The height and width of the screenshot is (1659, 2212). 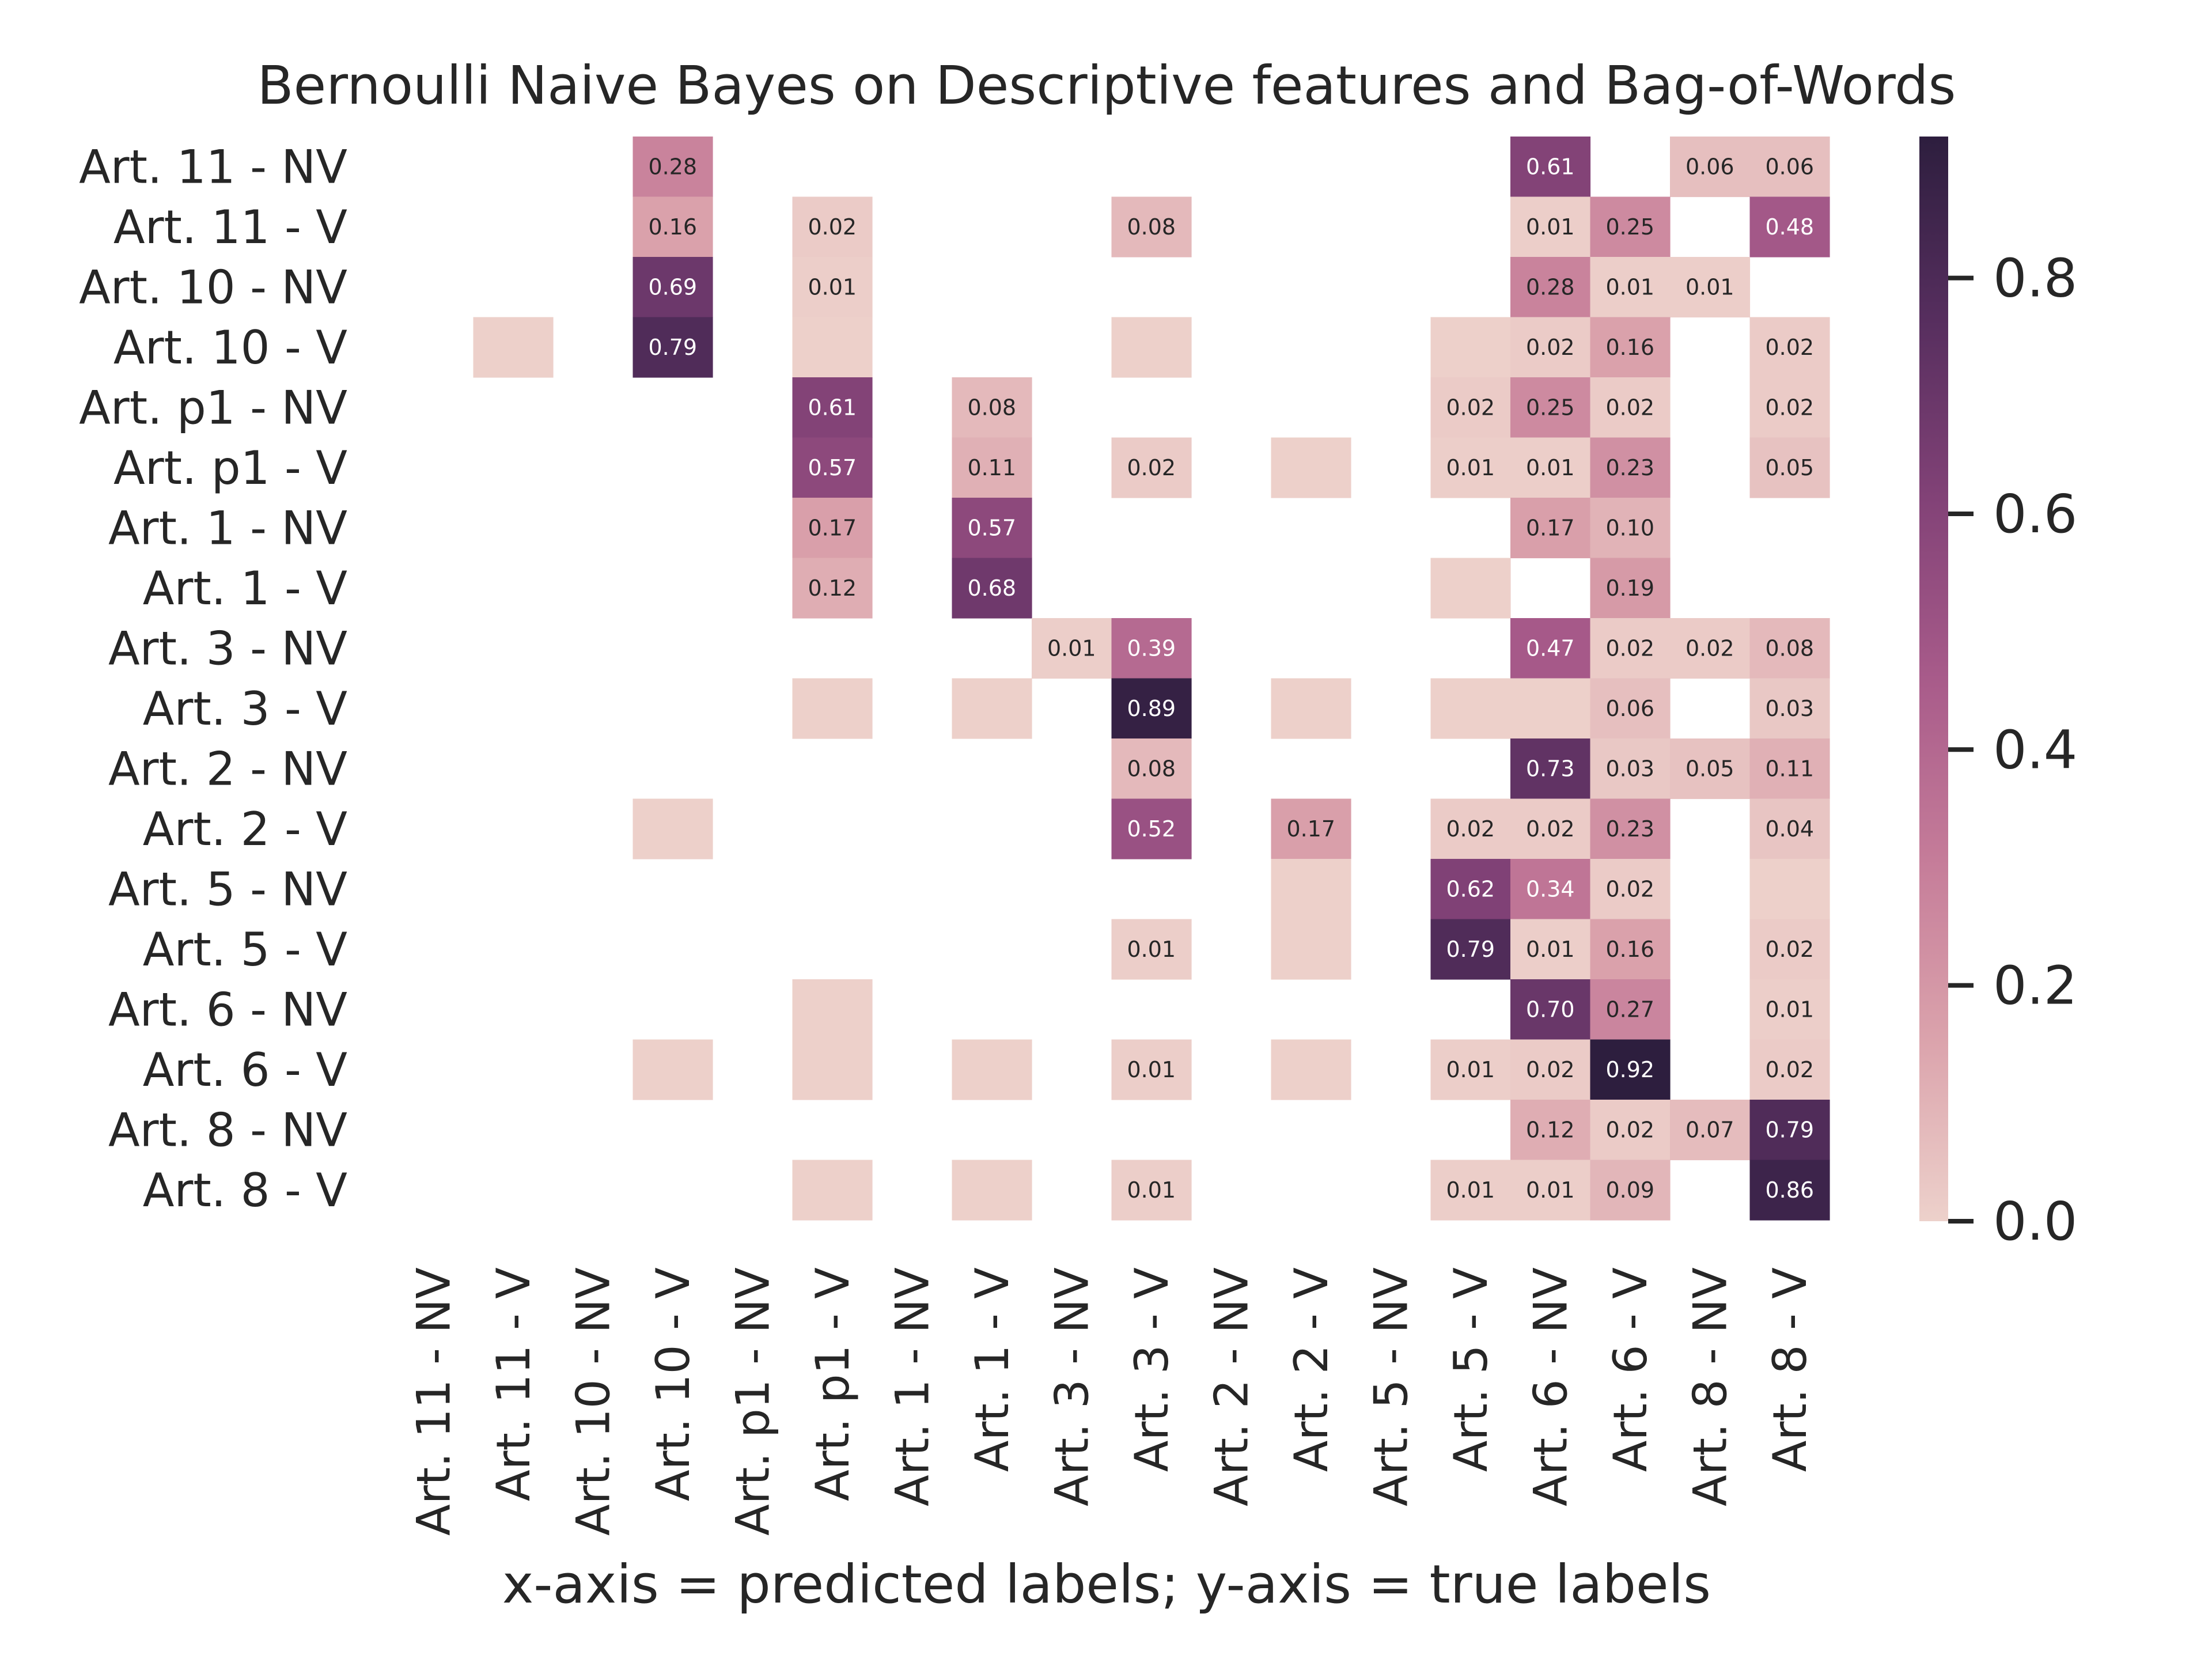 What do you see at coordinates (245, 949) in the screenshot?
I see `y-tick-label: Art. 5 - V` at bounding box center [245, 949].